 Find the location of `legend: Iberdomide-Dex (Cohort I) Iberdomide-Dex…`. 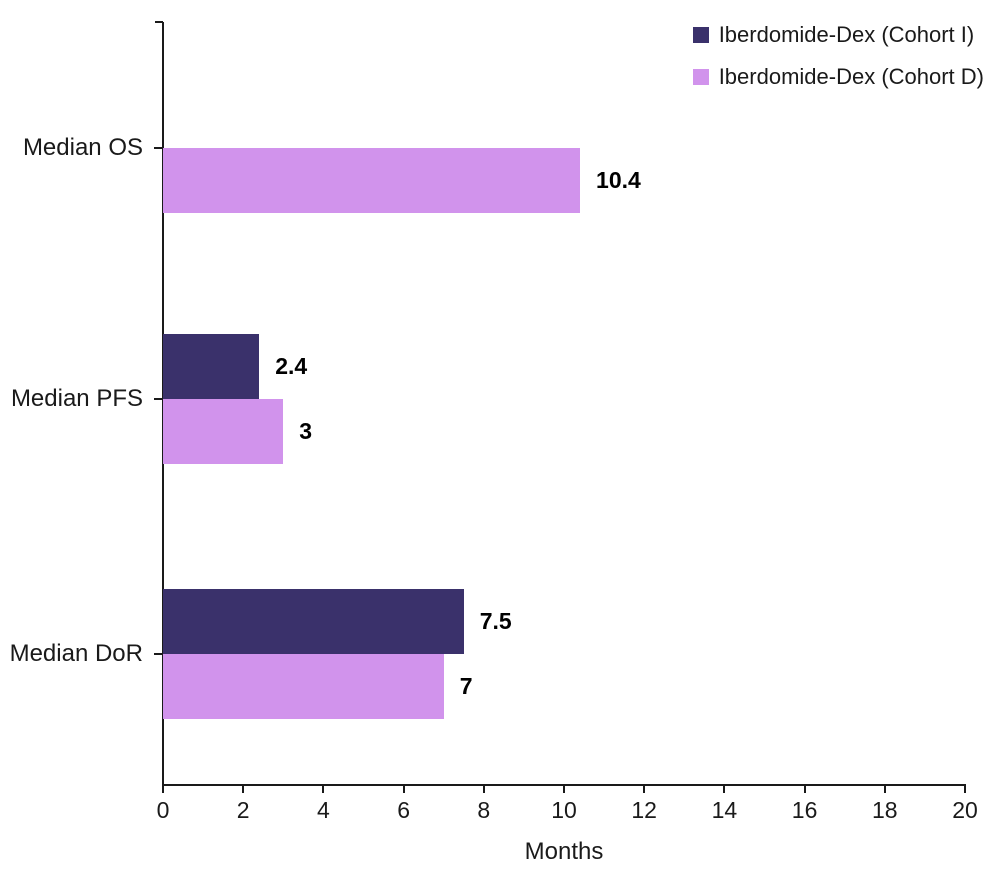

legend: Iberdomide-Dex (Cohort I) Iberdomide-Dex… is located at coordinates (838, 56).